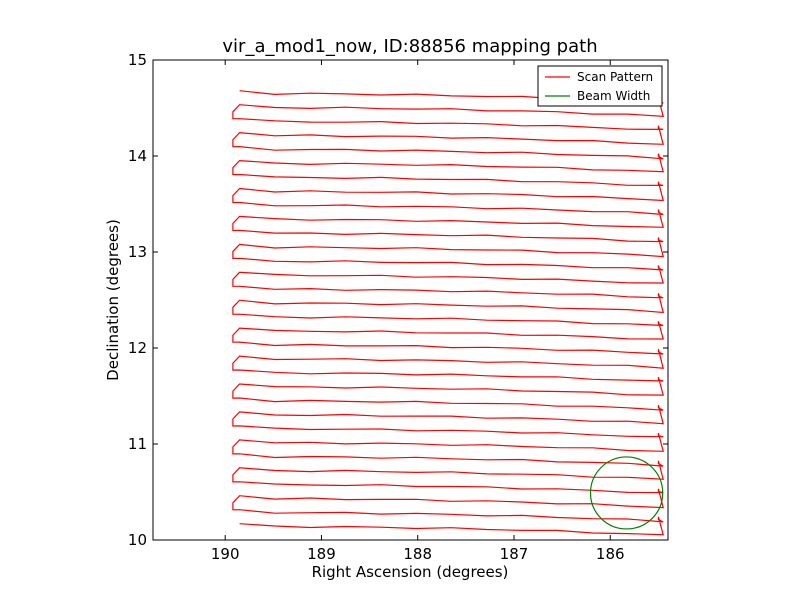 The height and width of the screenshot is (600, 800). I want to click on beam-width-circle, so click(626, 493).